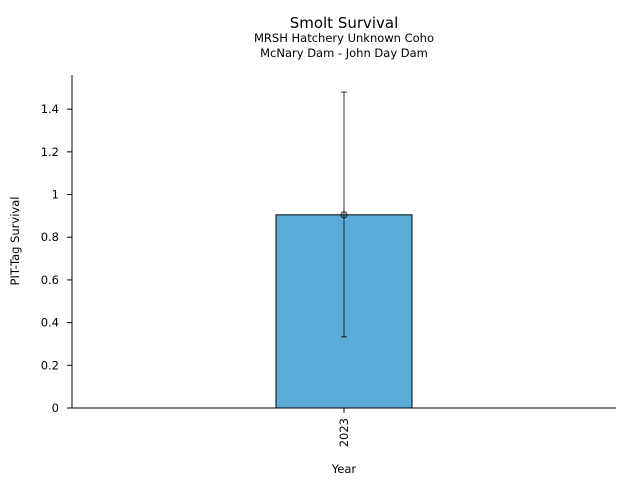 The height and width of the screenshot is (480, 640). Describe the element at coordinates (344, 23) in the screenshot. I see `chart-title: Smolt Survival` at that location.